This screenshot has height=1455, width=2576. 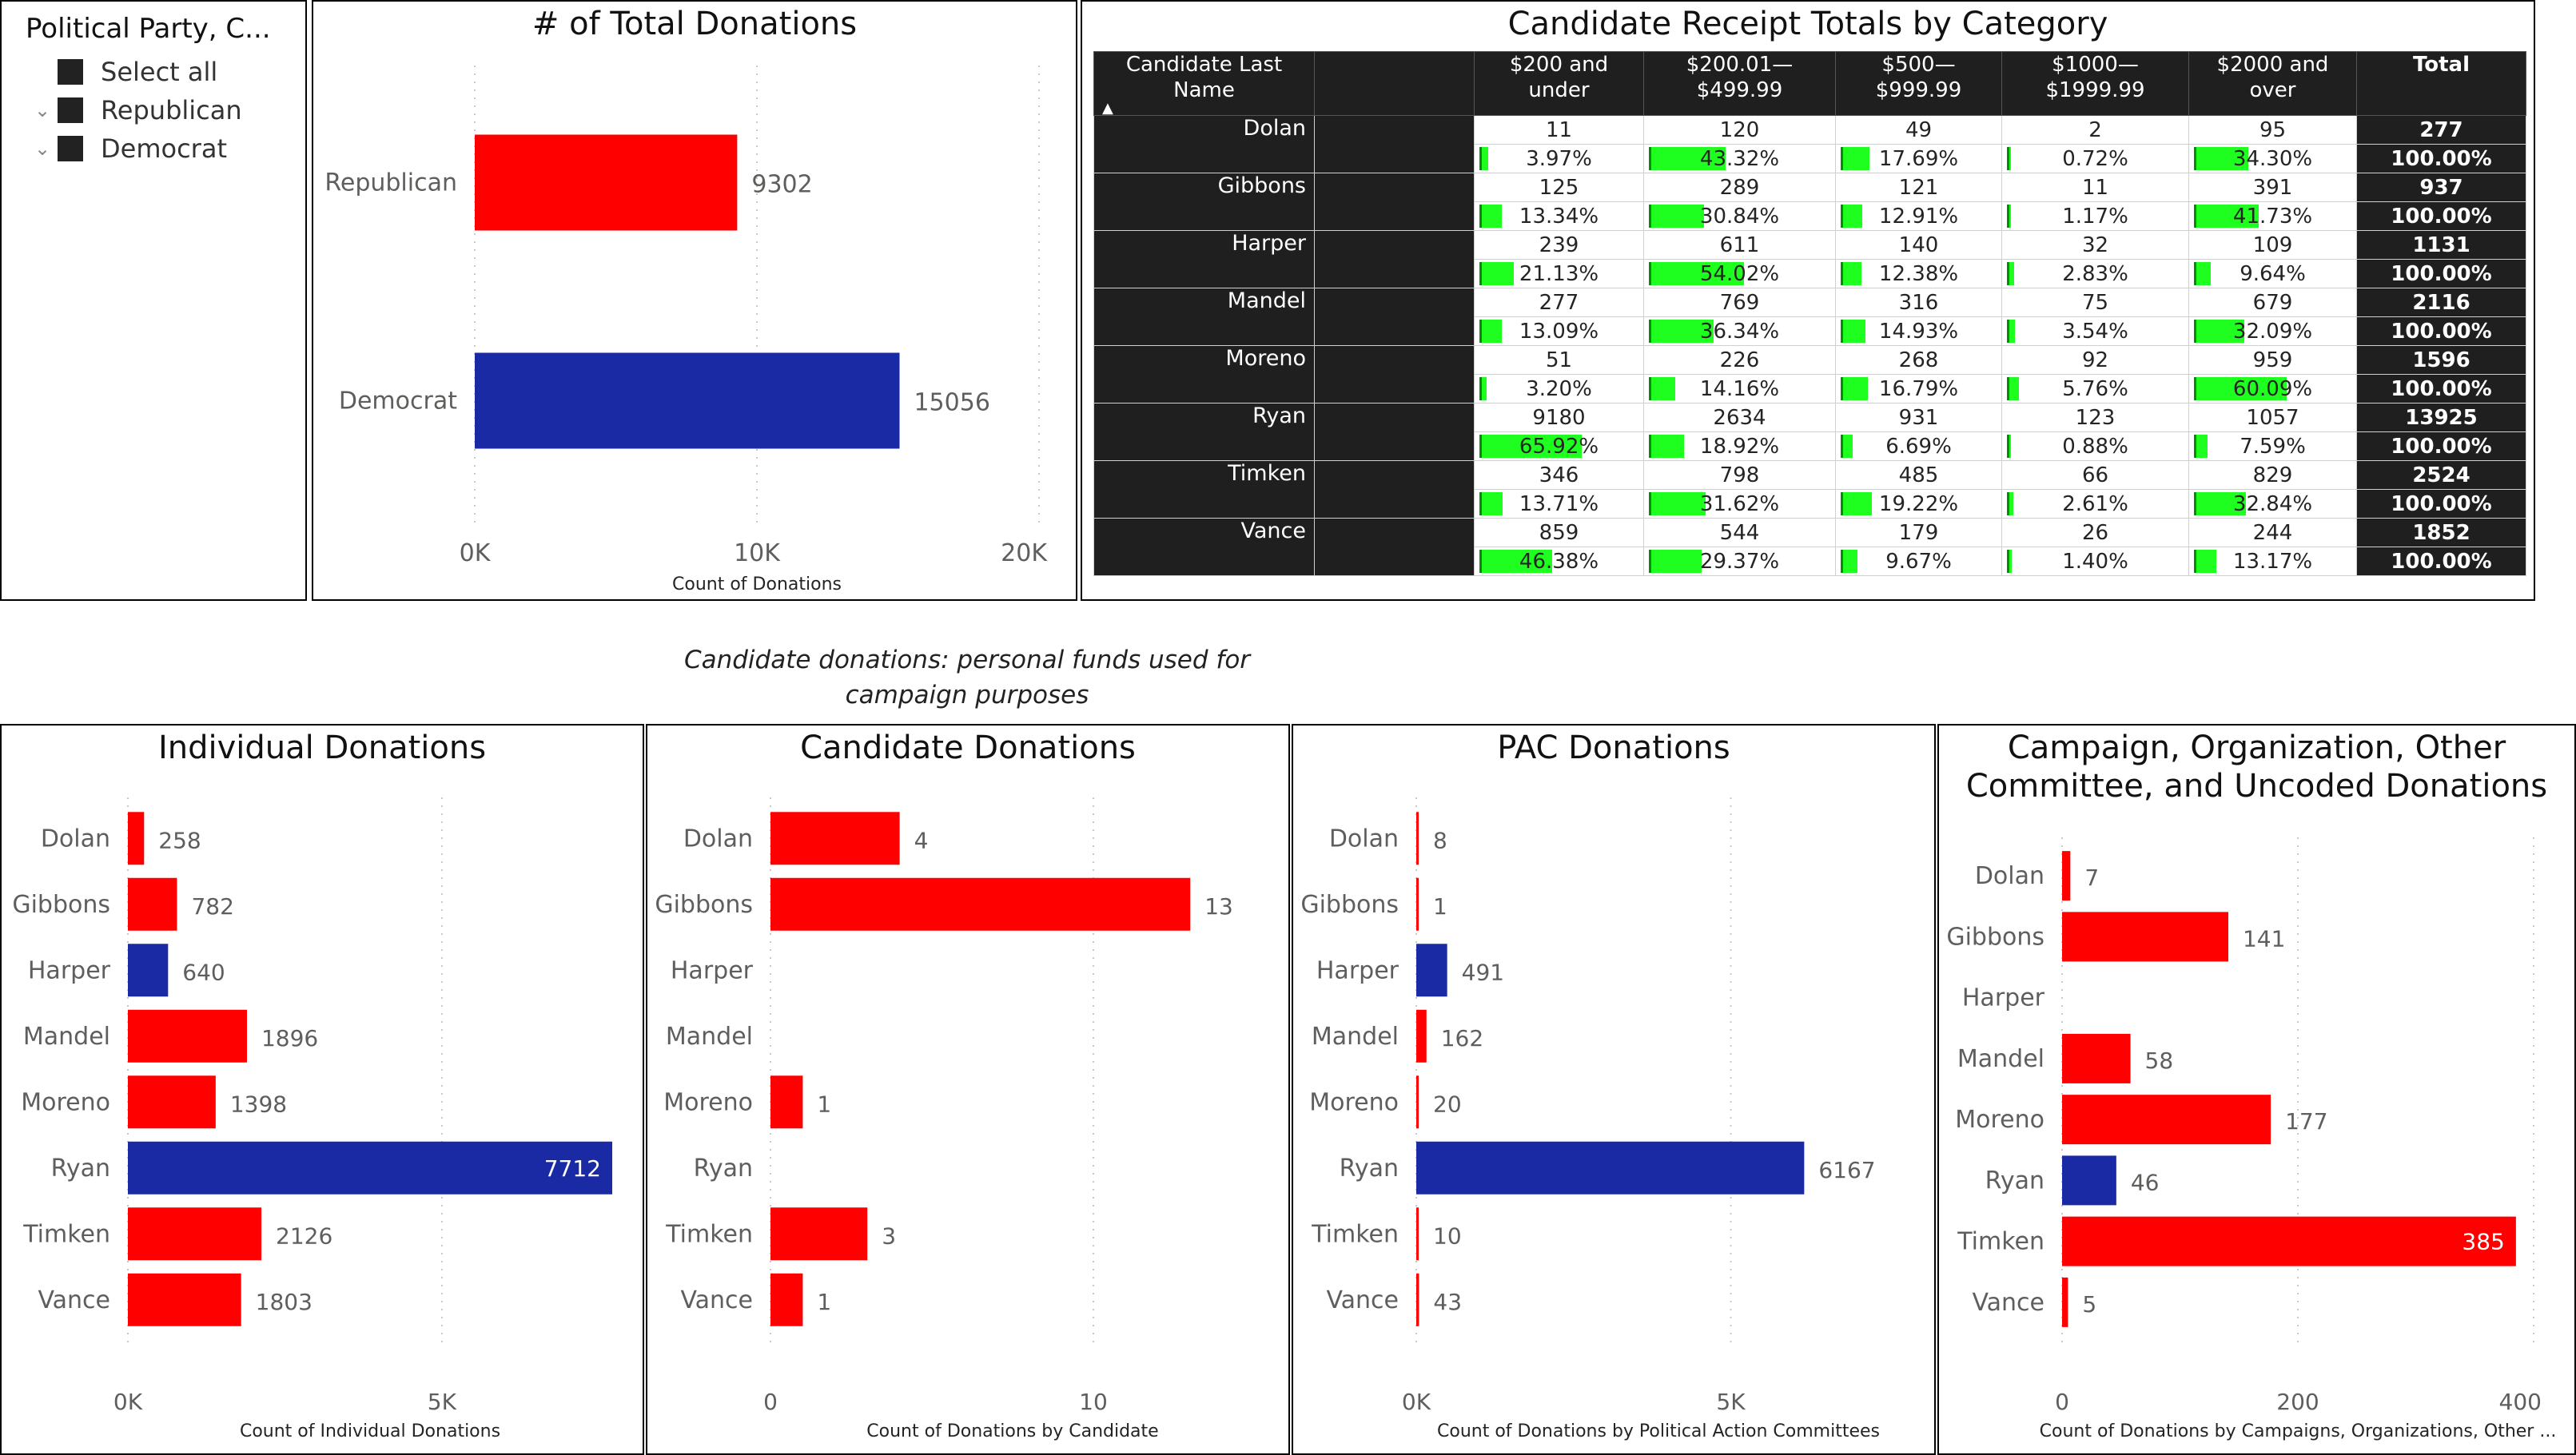 I want to click on count-cell: 92, so click(x=2095, y=360).